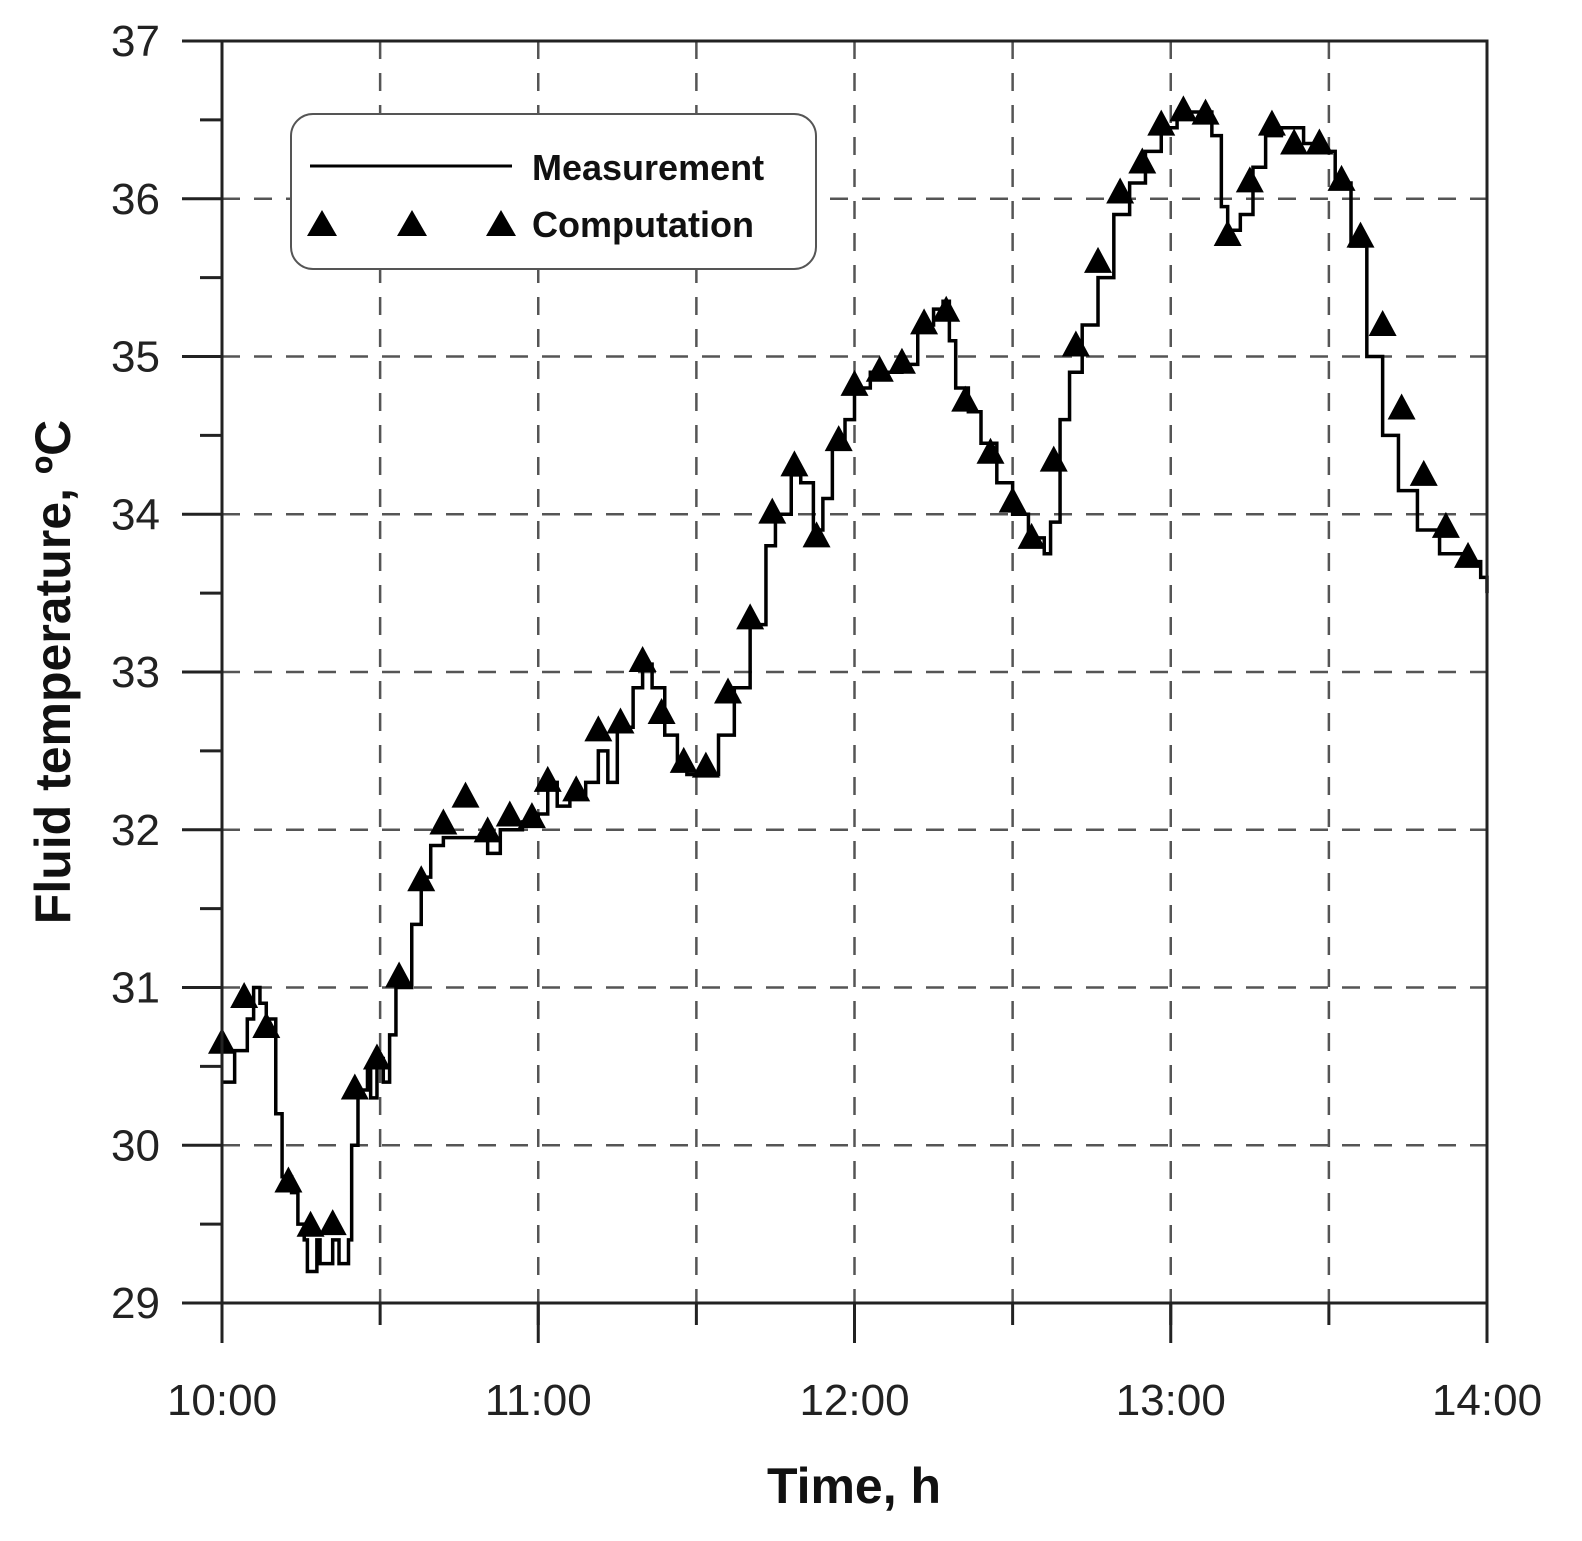 The width and height of the screenshot is (1582, 1541). What do you see at coordinates (538, 1400) in the screenshot?
I see `x-tick-label: 11:00` at bounding box center [538, 1400].